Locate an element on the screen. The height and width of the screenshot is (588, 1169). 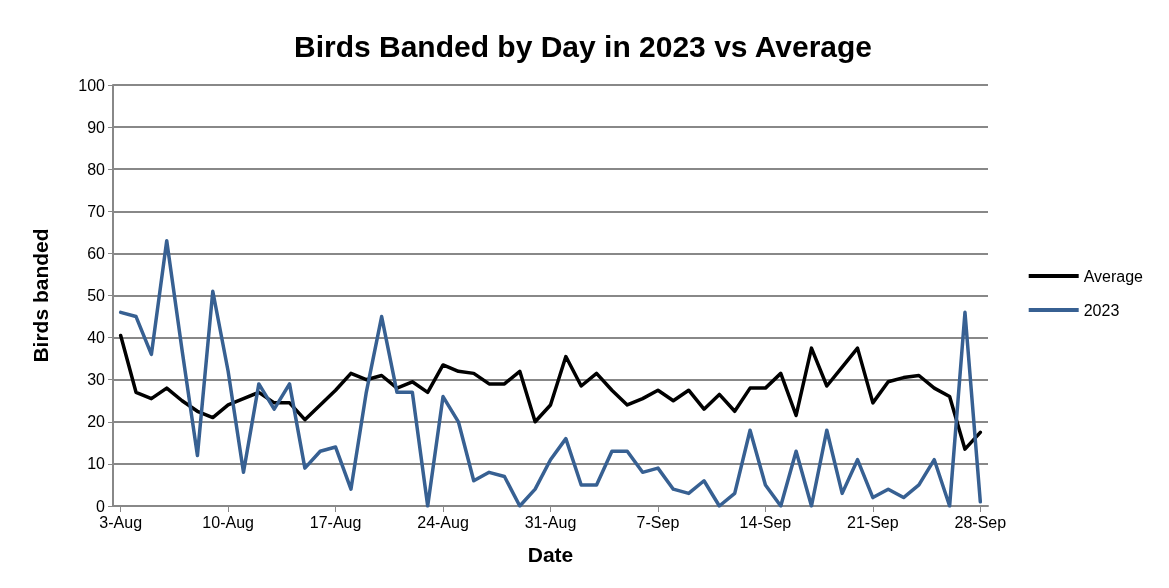
legend-label: 2023 is located at coordinates (1101, 310).